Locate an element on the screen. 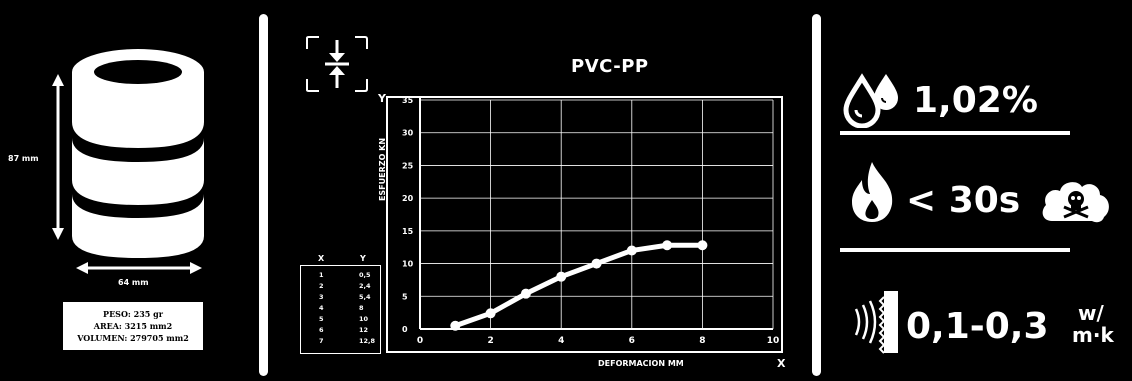 The image size is (1132, 381). y-tick-label: 30 is located at coordinates (408, 133).